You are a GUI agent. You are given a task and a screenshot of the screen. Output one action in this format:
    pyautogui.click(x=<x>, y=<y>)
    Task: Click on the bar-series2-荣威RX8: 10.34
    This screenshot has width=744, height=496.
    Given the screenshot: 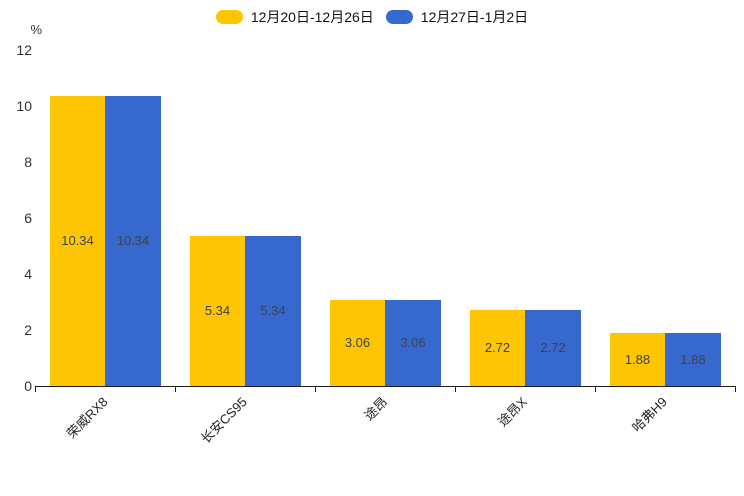 What is the action you would take?
    pyautogui.click(x=133, y=241)
    